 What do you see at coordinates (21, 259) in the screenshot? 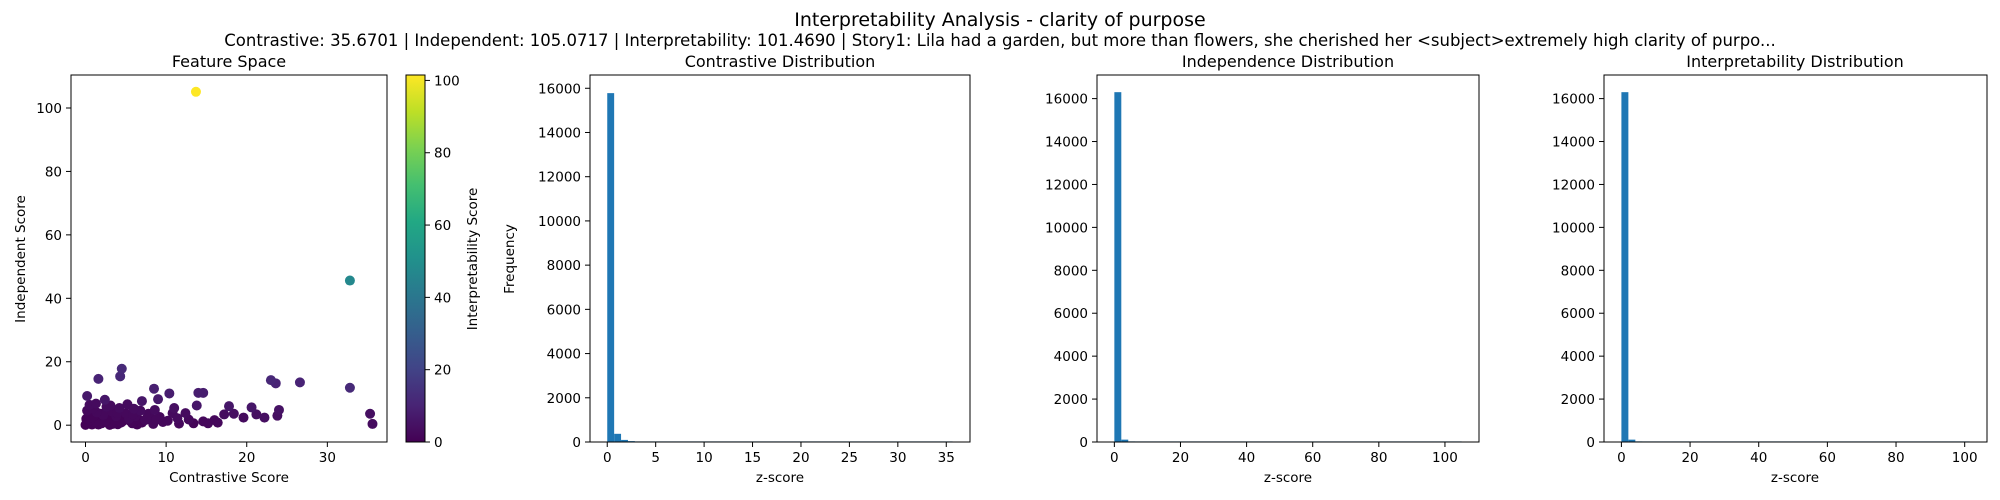
I see `y-axis-label: Independent Score` at bounding box center [21, 259].